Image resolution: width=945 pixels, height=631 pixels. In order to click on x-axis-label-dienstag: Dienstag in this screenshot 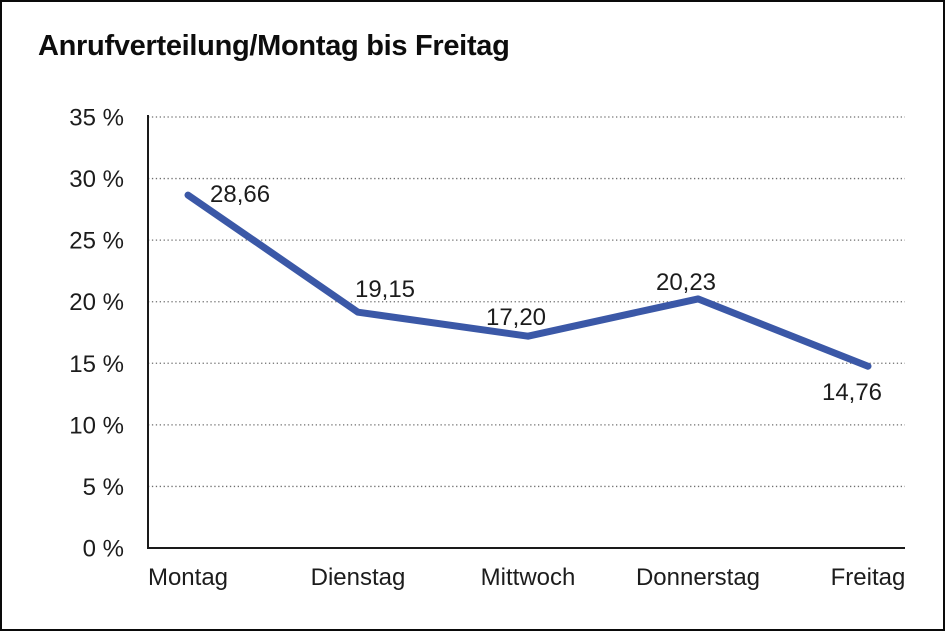, I will do `click(358, 577)`.